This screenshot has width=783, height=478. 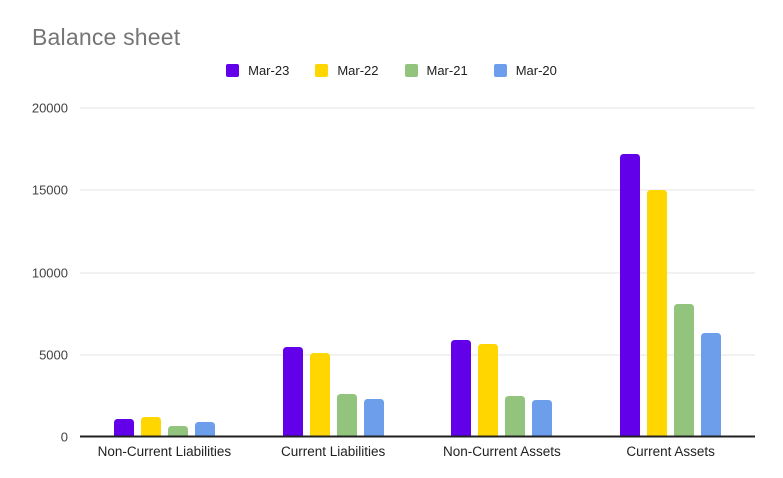 I want to click on chart-title: Balance sheet, so click(x=106, y=37).